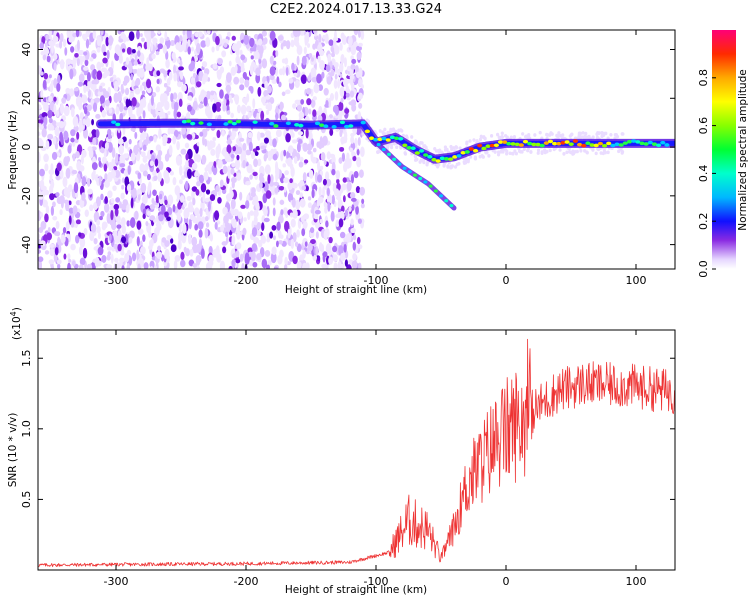 This screenshot has height=600, width=750. I want to click on colorbar-tick-label: 0.2, so click(703, 221).